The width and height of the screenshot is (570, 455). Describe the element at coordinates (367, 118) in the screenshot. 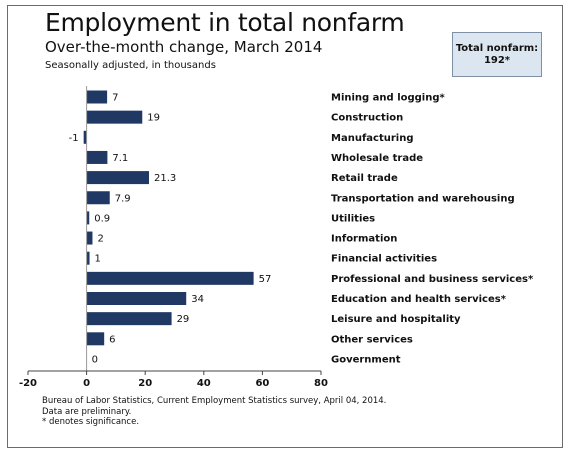

I see `category-label-1: Construction` at that location.